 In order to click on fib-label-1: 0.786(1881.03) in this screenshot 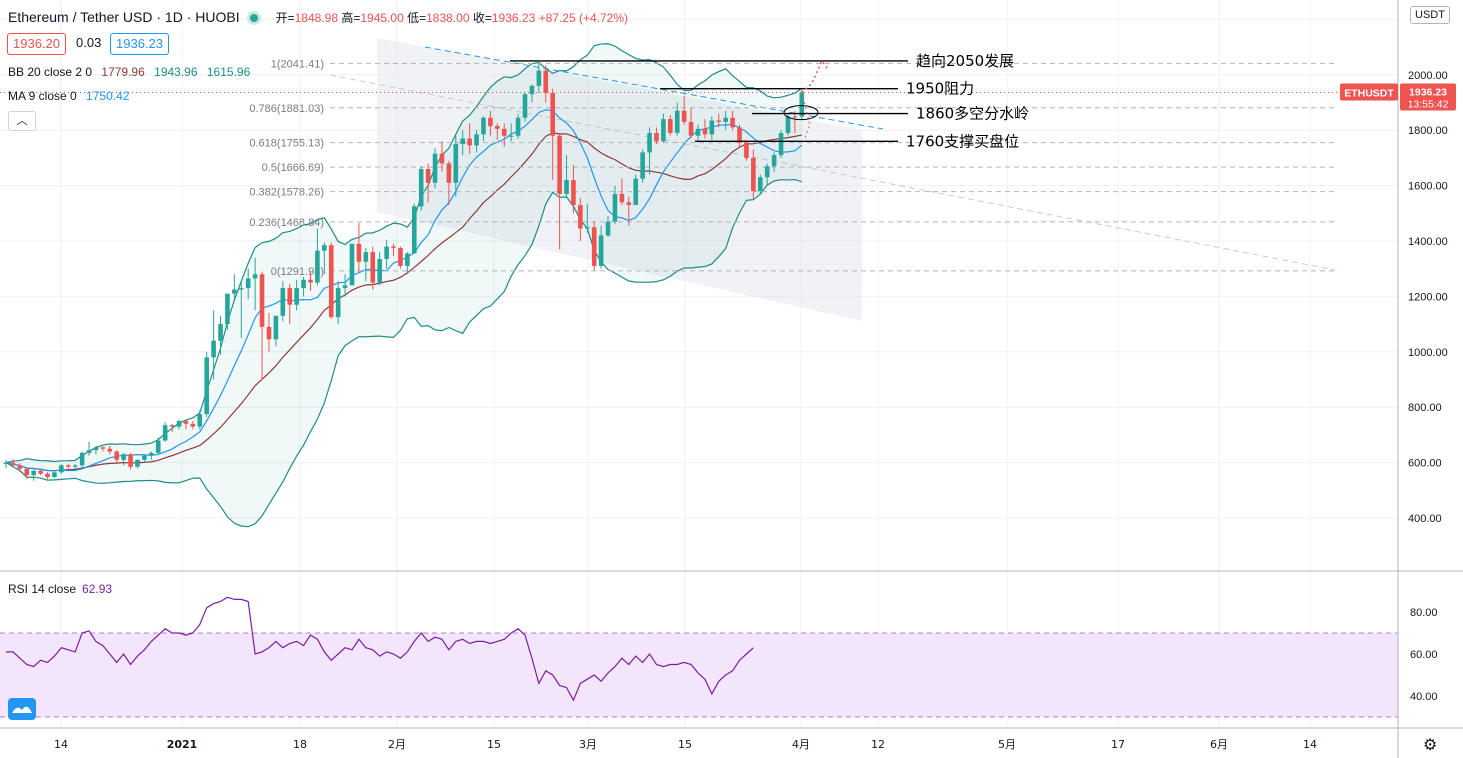, I will do `click(286, 109)`.